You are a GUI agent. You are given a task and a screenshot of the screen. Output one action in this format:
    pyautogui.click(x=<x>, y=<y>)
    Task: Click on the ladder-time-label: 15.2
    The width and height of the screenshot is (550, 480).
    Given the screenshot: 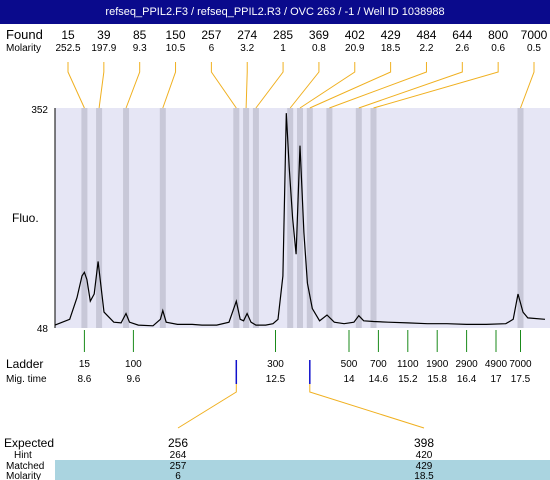 What is the action you would take?
    pyautogui.click(x=408, y=379)
    